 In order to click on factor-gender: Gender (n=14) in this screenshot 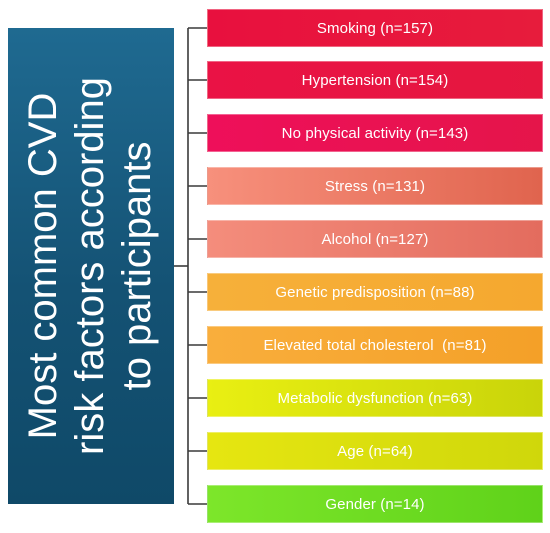, I will do `click(375, 504)`.